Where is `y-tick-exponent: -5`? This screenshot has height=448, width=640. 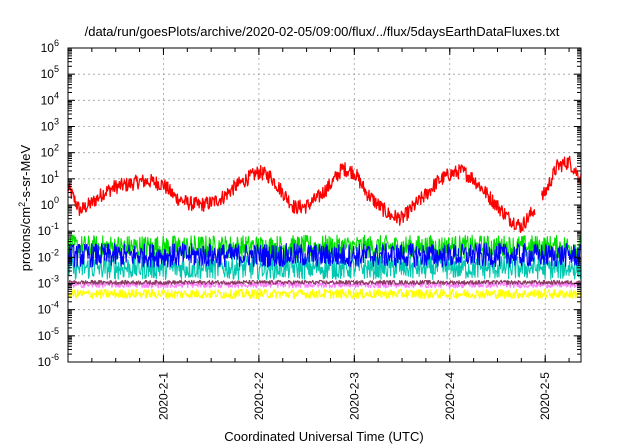 y-tick-exponent: -5 is located at coordinates (55, 331).